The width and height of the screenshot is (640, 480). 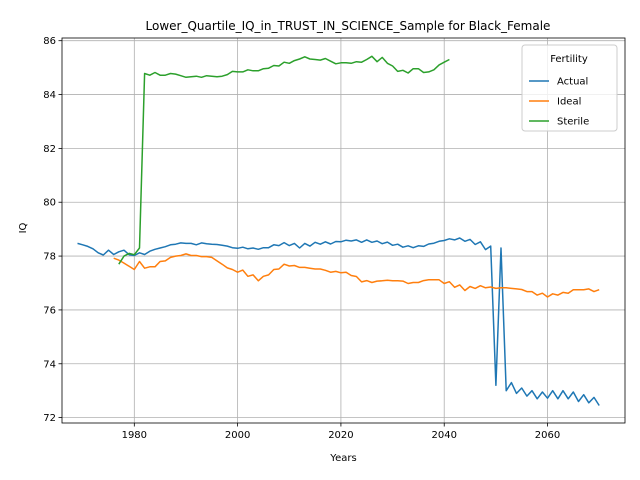 I want to click on x-tick-label: 2020, so click(x=340, y=435).